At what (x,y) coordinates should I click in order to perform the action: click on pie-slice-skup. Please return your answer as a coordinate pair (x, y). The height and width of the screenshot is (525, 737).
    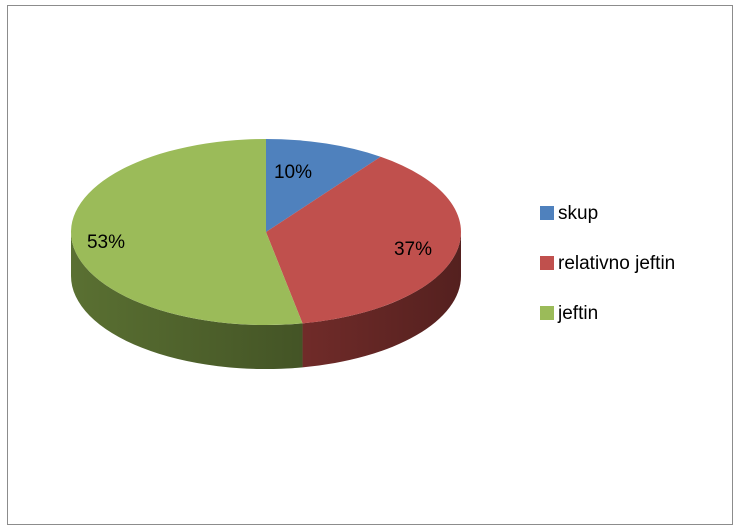
    Looking at the image, I should click on (323, 185).